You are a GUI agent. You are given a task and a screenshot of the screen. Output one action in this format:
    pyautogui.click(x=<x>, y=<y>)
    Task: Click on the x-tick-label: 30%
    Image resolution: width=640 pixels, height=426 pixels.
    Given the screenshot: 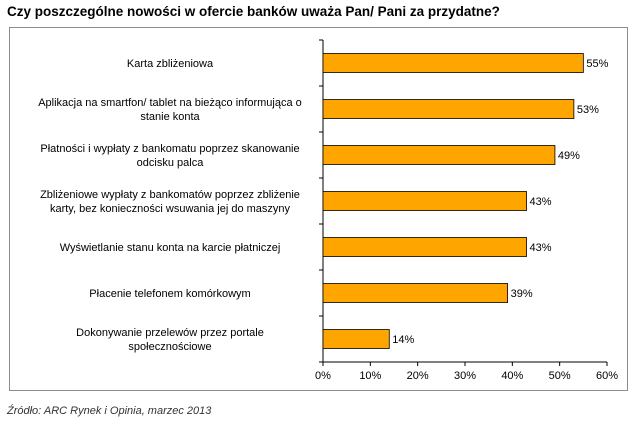 What is the action you would take?
    pyautogui.click(x=465, y=376)
    